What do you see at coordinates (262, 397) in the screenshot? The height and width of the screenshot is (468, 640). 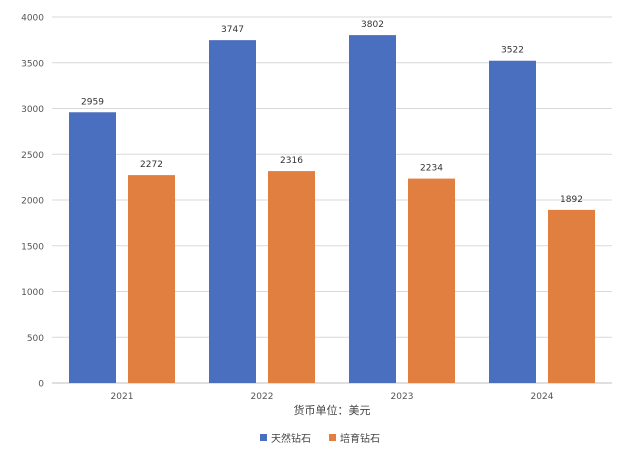 I see `x-tick-label: 2022` at bounding box center [262, 397].